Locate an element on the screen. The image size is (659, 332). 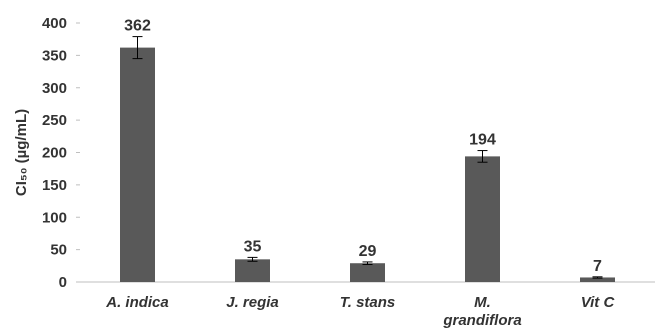
y-axis-title: CI₅₀ (µg/mL) is located at coordinates (21, 152).